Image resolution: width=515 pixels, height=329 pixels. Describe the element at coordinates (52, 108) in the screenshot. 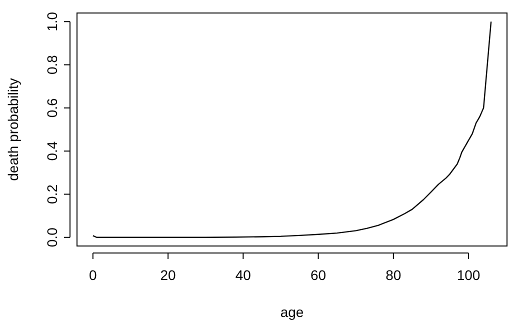

I see `y-tick-label: 0.6` at that location.